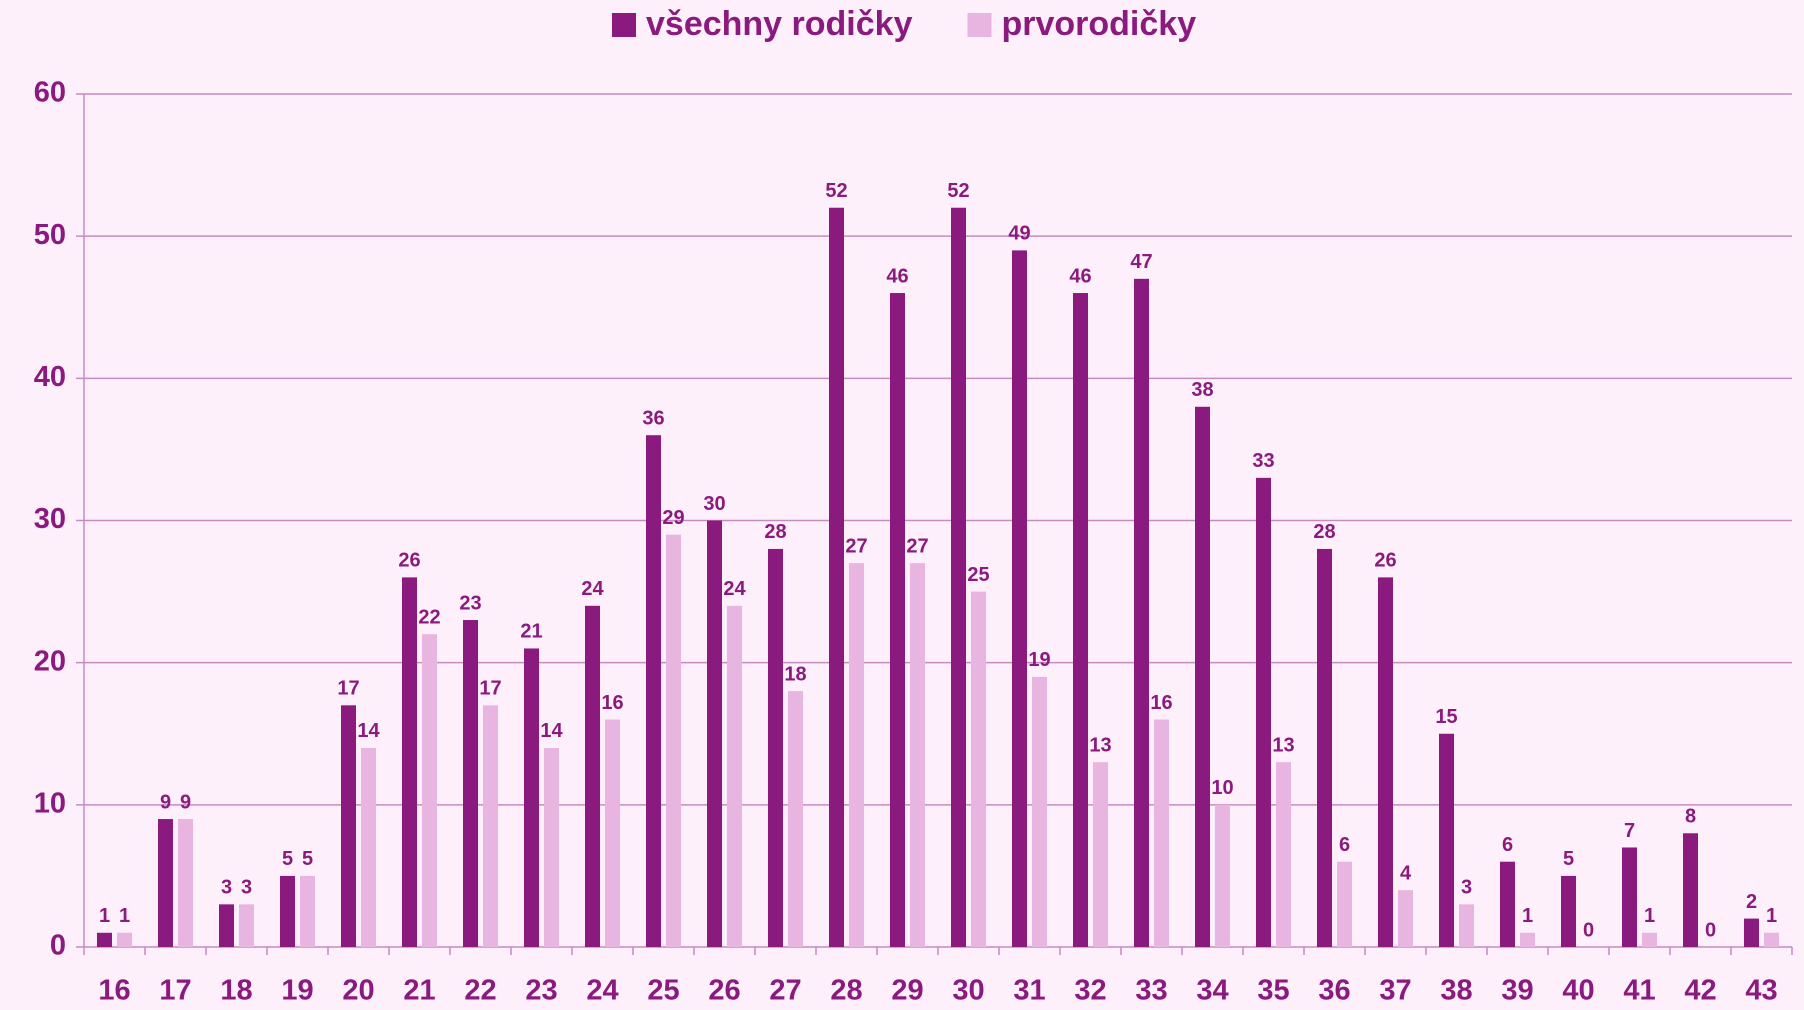 This screenshot has width=1804, height=1010. Describe the element at coordinates (1446, 717) in the screenshot. I see `value-label: 15` at that location.